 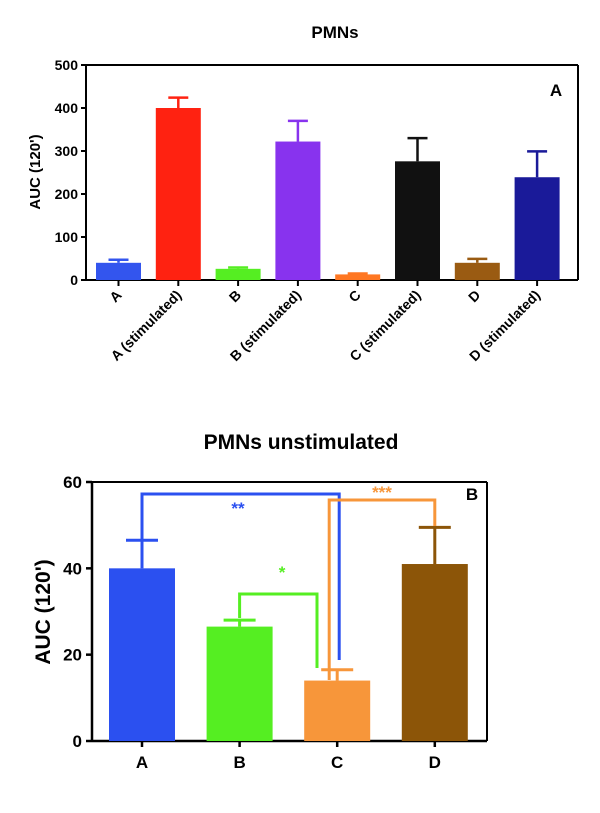 I want to click on chart-b-y-tick-label: 0, so click(x=77, y=741).